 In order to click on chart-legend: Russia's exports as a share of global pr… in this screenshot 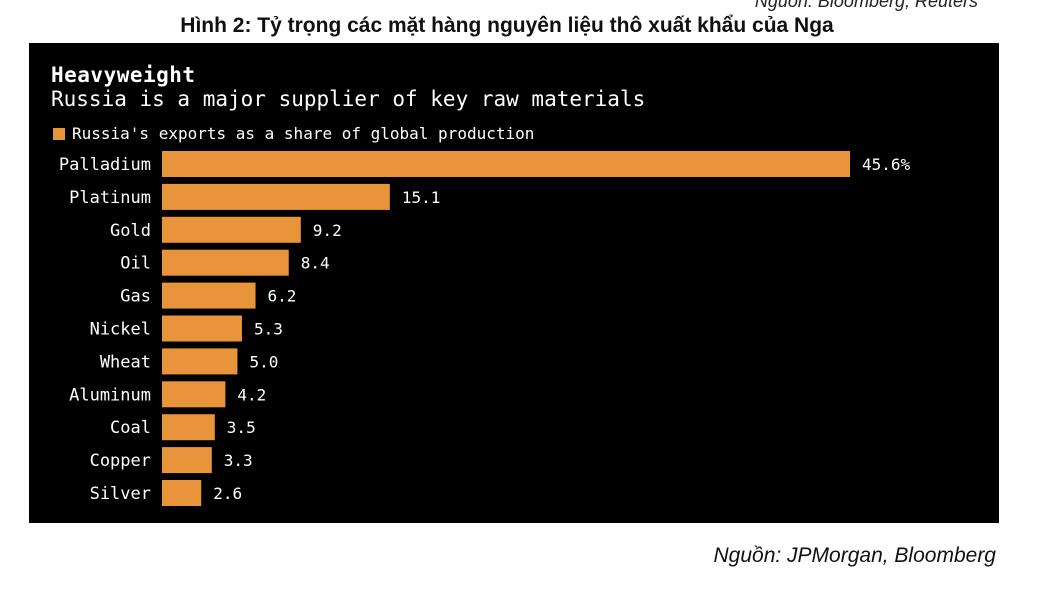, I will do `click(293, 133)`.